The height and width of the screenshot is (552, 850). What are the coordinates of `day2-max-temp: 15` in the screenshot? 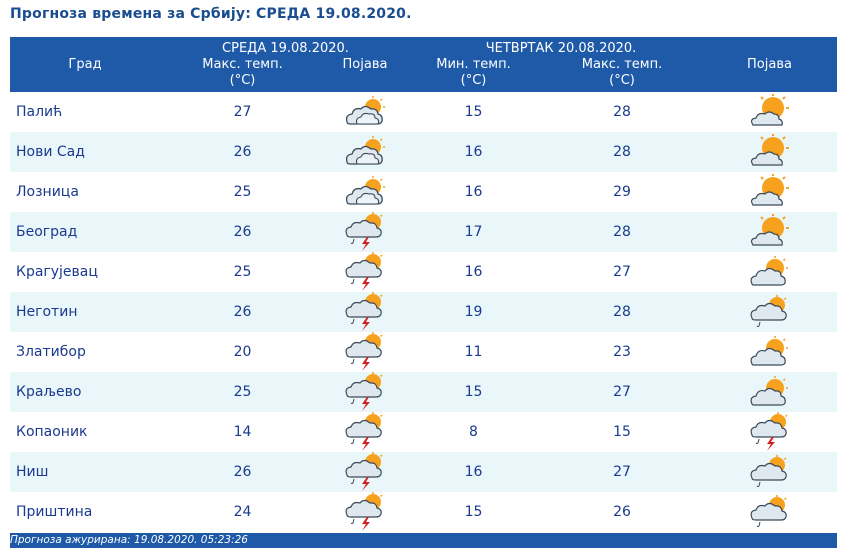 It's located at (622, 432).